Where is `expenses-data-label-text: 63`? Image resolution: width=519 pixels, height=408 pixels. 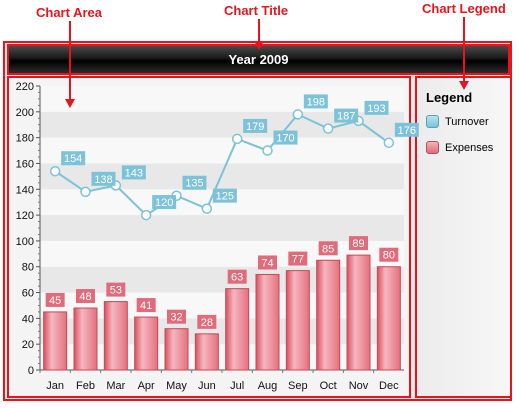
expenses-data-label-text: 63 is located at coordinates (237, 278).